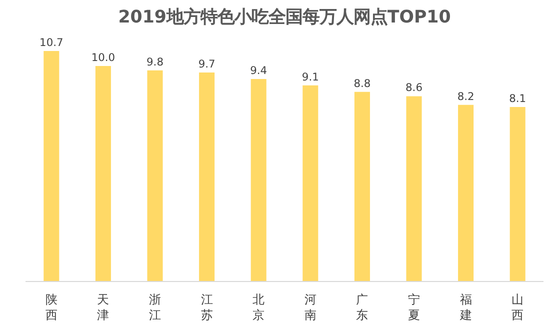 The image size is (555, 324). What do you see at coordinates (259, 70) in the screenshot?
I see `data-label: 9.4` at bounding box center [259, 70].